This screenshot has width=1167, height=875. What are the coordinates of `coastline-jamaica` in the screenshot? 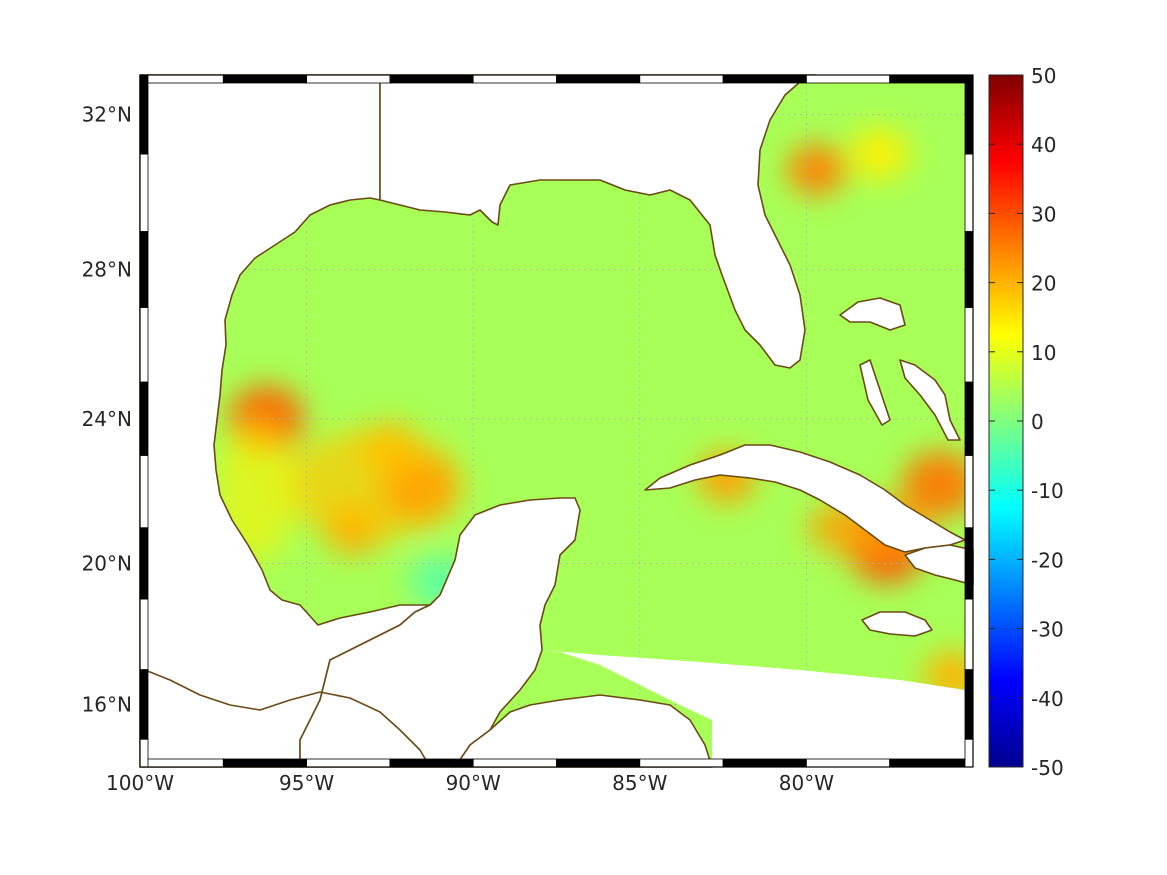 It's located at (897, 624).